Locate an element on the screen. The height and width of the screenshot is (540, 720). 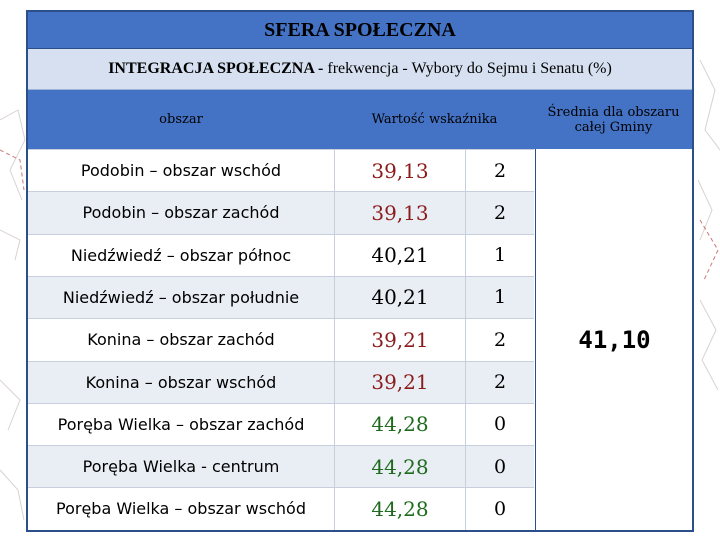
table-row: Poręba Wielka – obszar wschód 44,28 0 is located at coordinates (360, 508).